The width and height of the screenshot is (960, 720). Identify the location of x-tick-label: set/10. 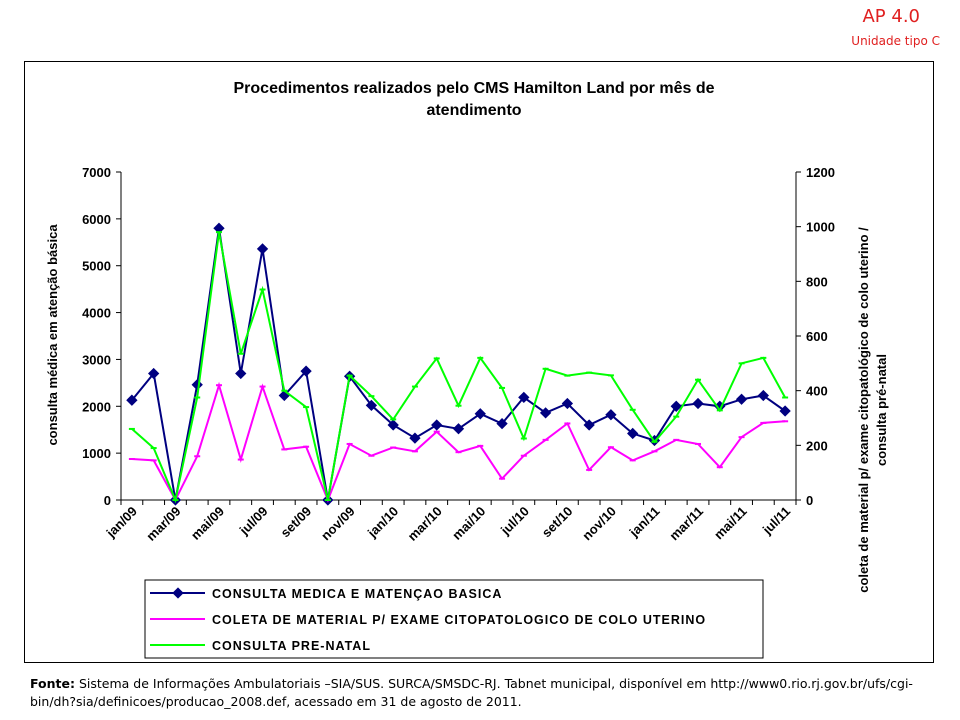
(557, 522).